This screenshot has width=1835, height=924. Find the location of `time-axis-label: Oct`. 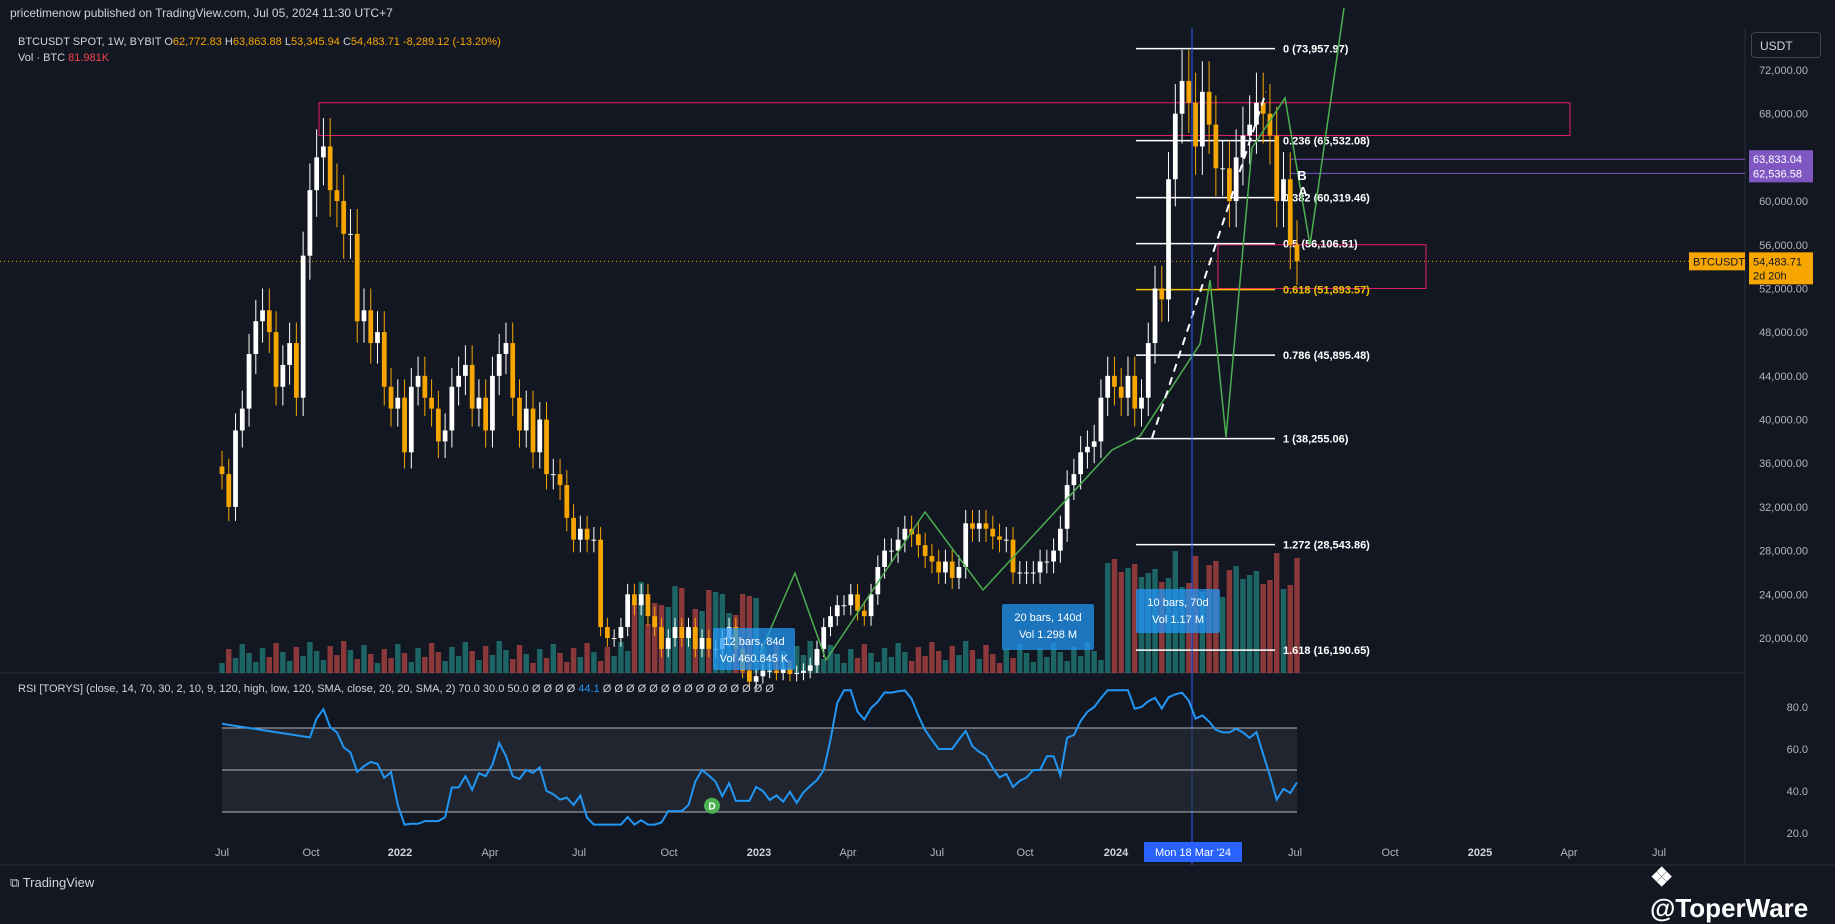

time-axis-label: Oct is located at coordinates (668, 853).